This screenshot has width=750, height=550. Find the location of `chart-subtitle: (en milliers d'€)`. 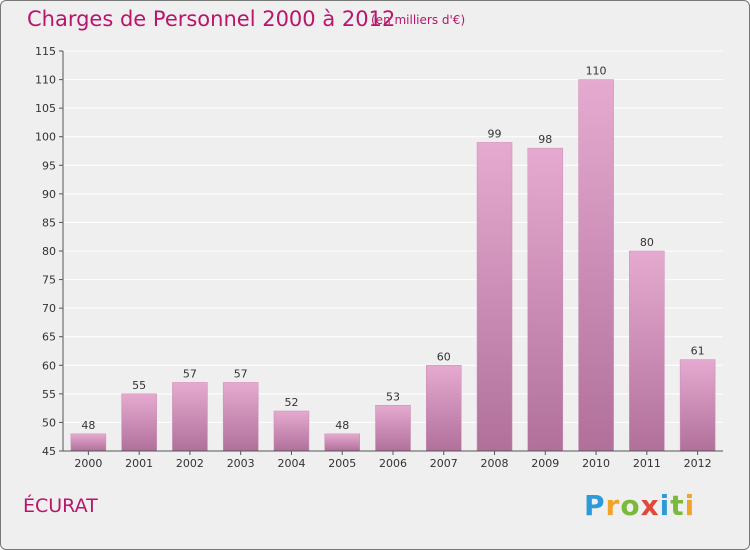

chart-subtitle: (en milliers d'€) is located at coordinates (418, 20).